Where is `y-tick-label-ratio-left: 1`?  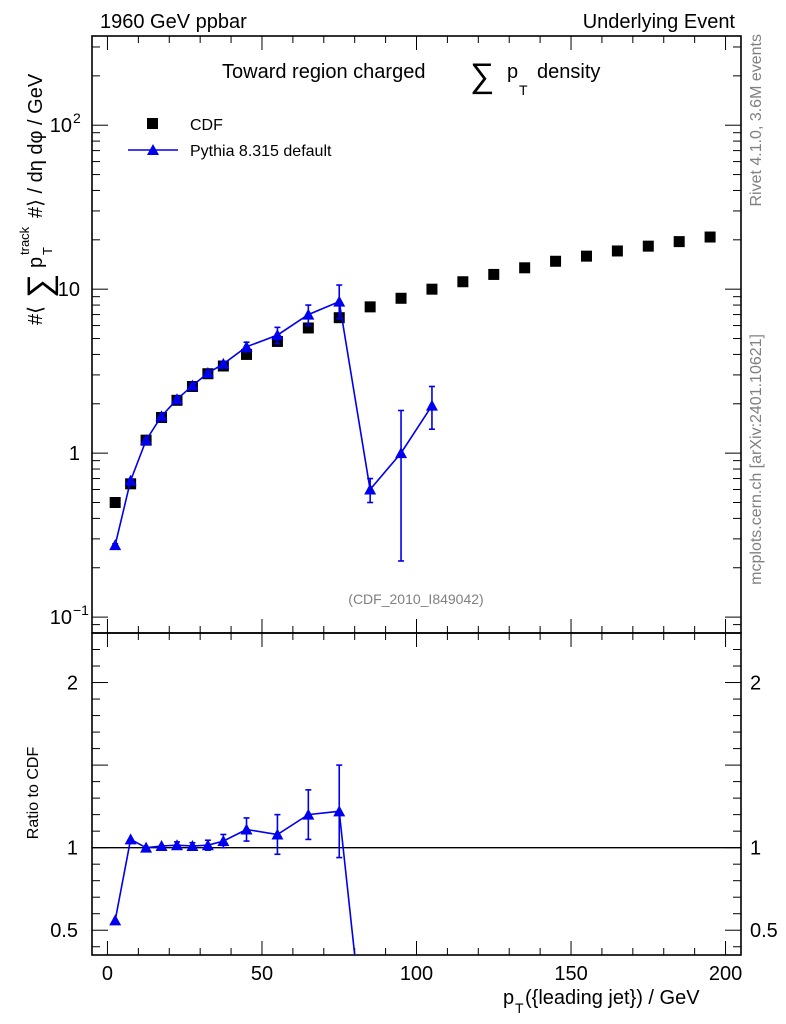
y-tick-label-ratio-left: 1 is located at coordinates (72, 849).